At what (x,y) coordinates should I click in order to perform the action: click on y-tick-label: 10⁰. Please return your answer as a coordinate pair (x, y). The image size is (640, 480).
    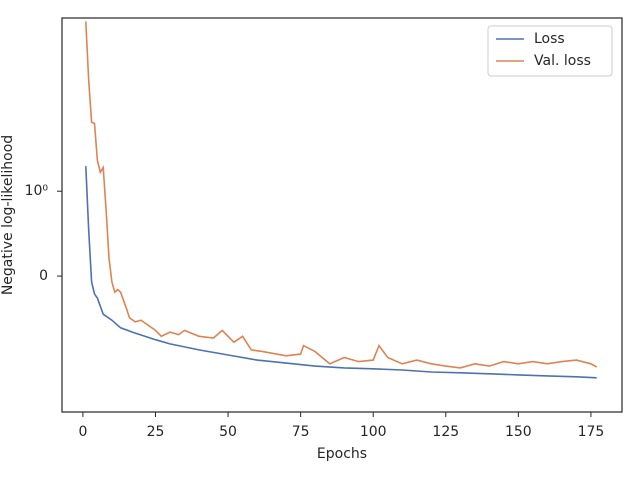
    Looking at the image, I should click on (37, 191).